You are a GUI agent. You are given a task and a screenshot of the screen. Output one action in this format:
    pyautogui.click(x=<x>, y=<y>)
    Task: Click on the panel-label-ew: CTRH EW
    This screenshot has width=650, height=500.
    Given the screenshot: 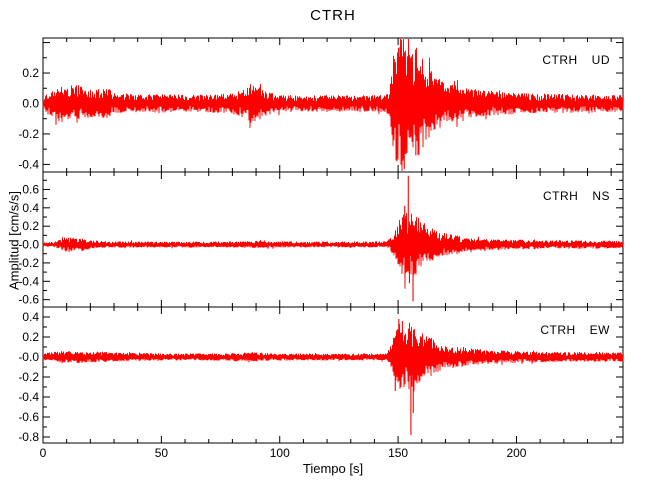 What is the action you would take?
    pyautogui.click(x=540, y=330)
    